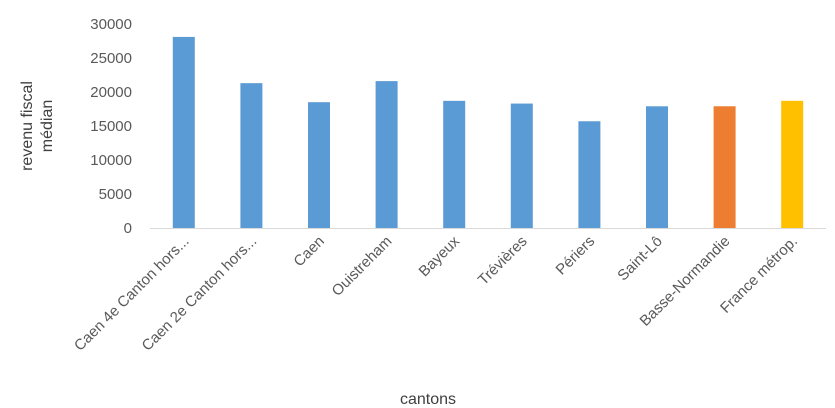 The image size is (835, 408). What do you see at coordinates (428, 399) in the screenshot?
I see `x-axis-title: cantons` at bounding box center [428, 399].